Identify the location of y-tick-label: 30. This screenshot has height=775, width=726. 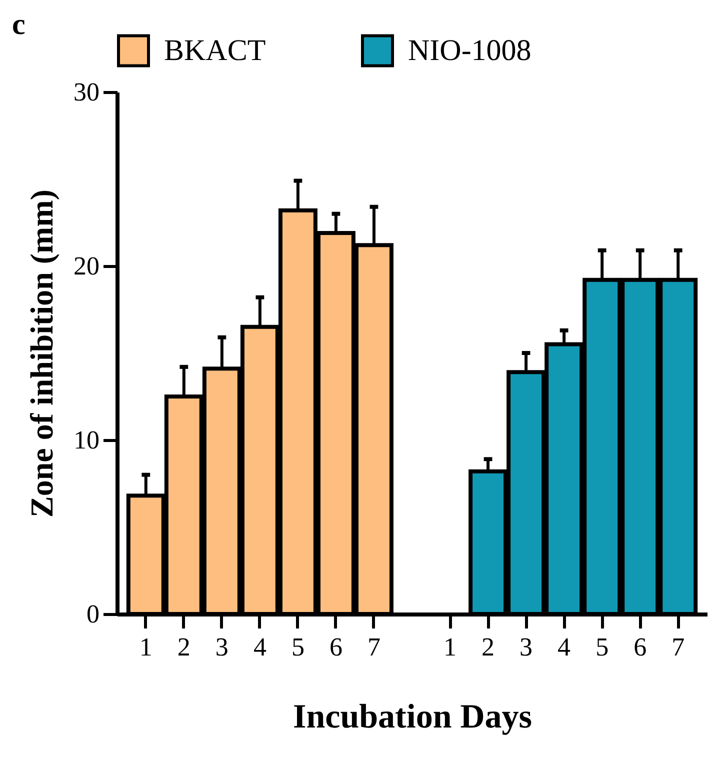
(87, 92).